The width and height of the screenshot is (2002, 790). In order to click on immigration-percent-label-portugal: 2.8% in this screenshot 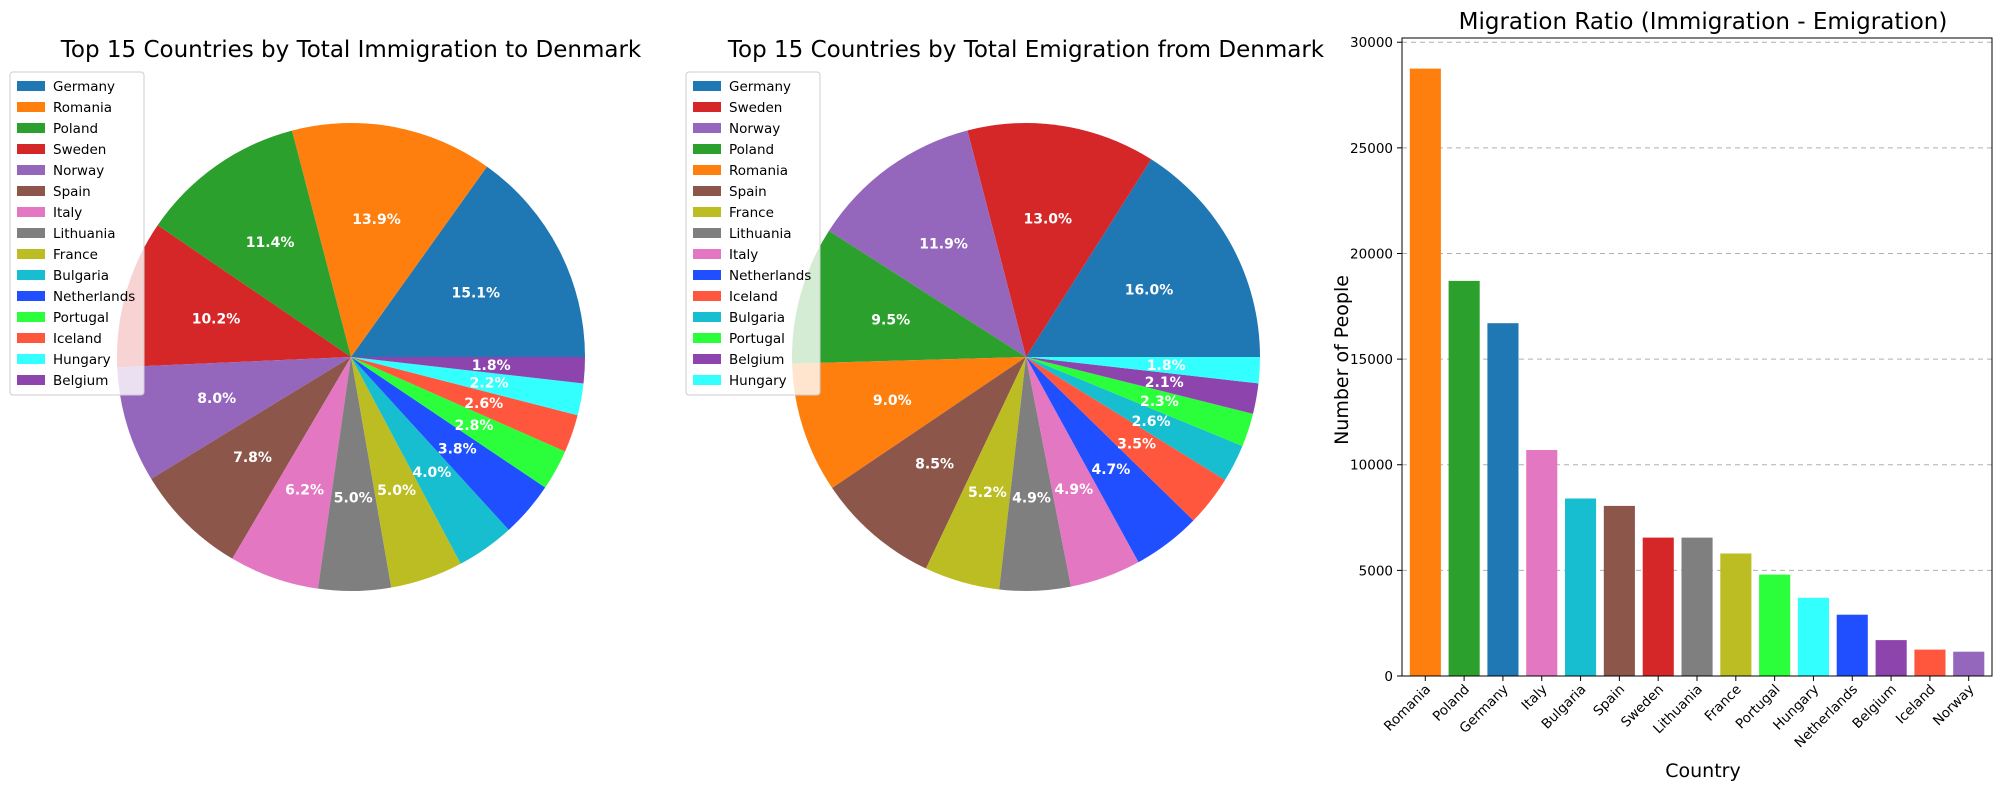, I will do `click(474, 426)`.